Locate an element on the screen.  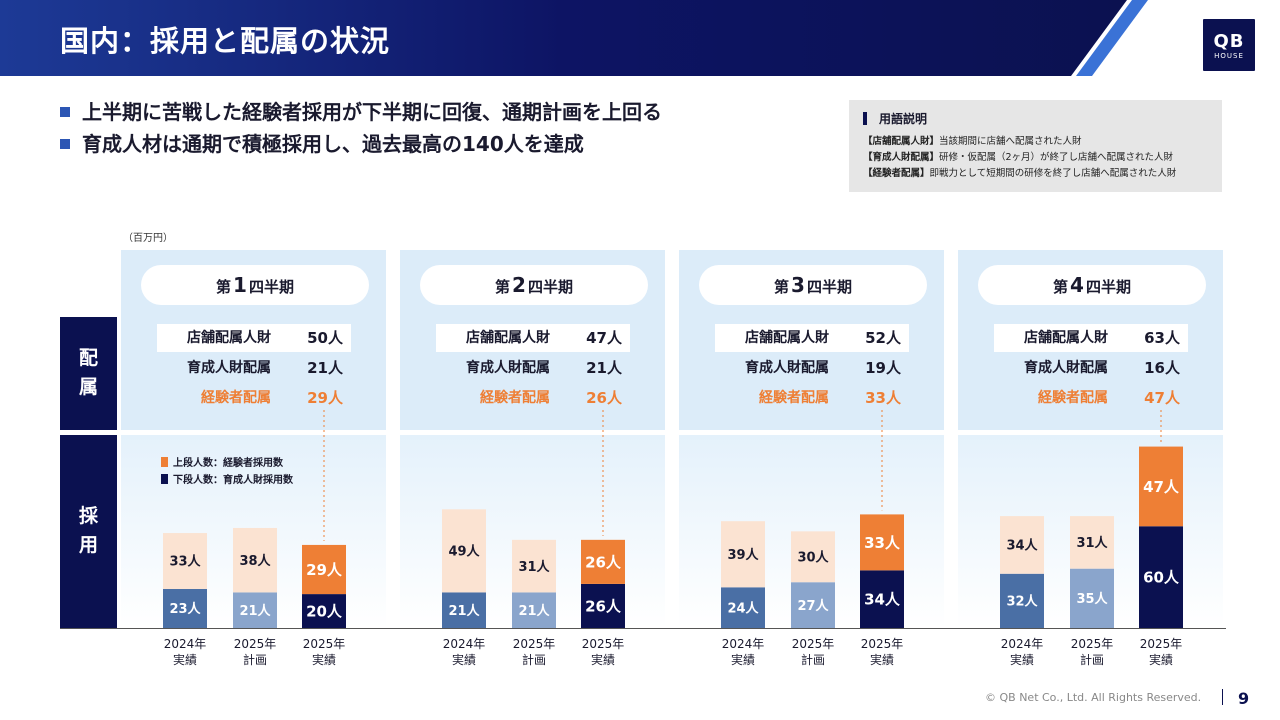
stat-value: 52人 is located at coordinates (883, 338).